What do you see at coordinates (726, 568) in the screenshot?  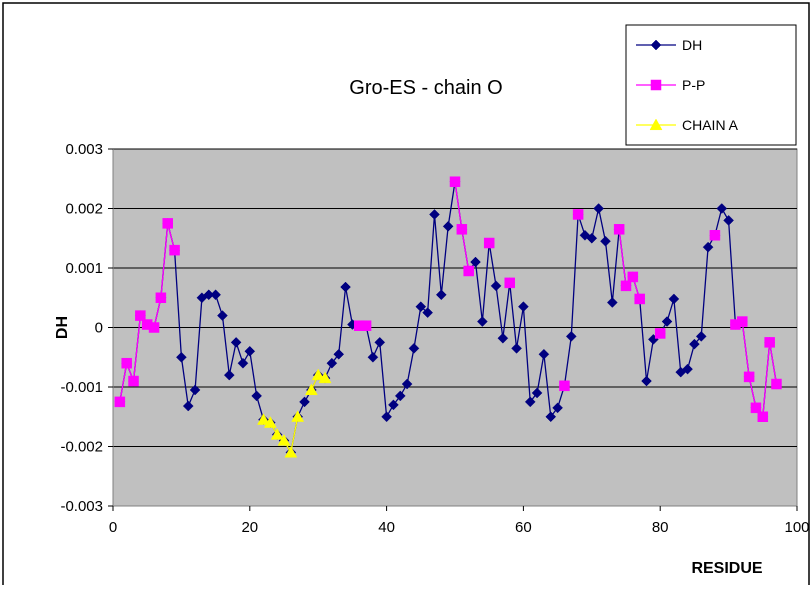 I see `x-axis-title: RESIDUE` at bounding box center [726, 568].